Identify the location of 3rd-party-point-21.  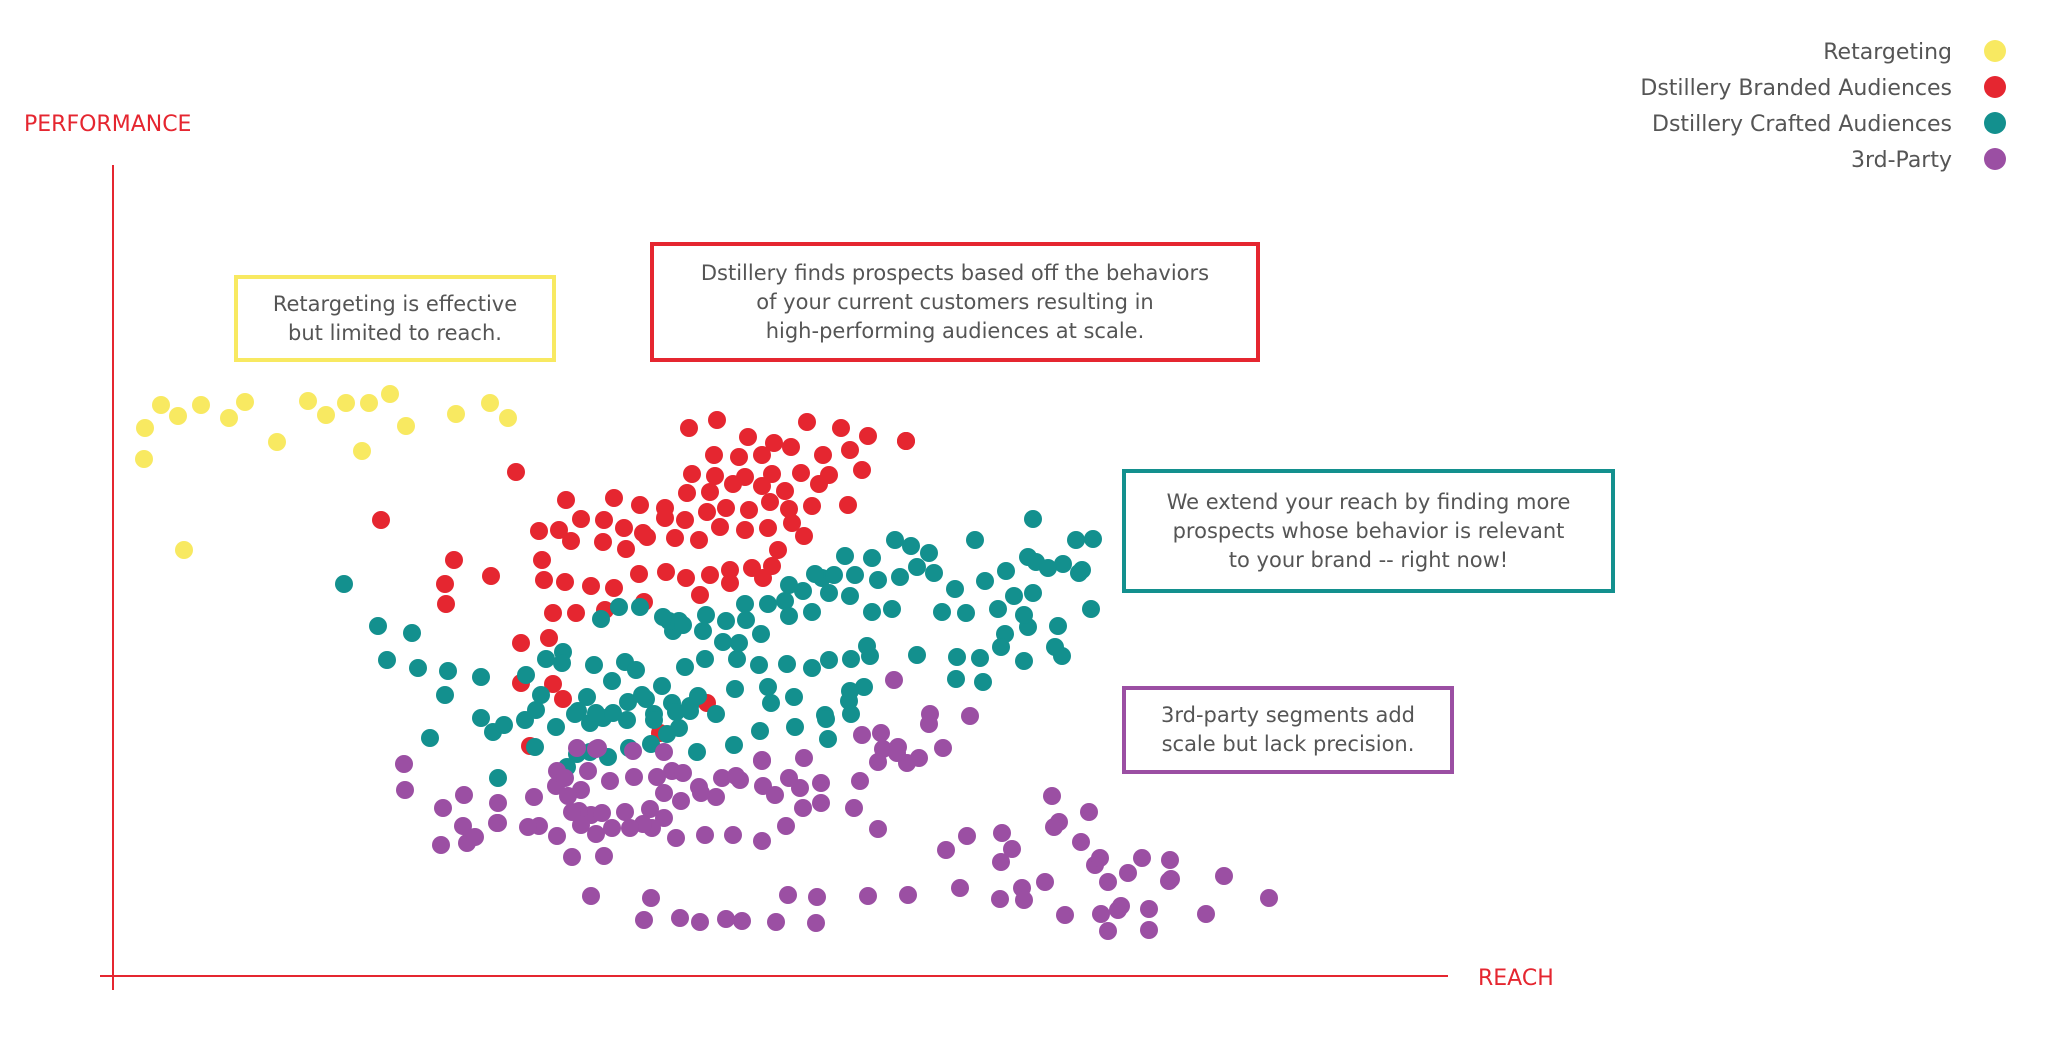
(625, 812).